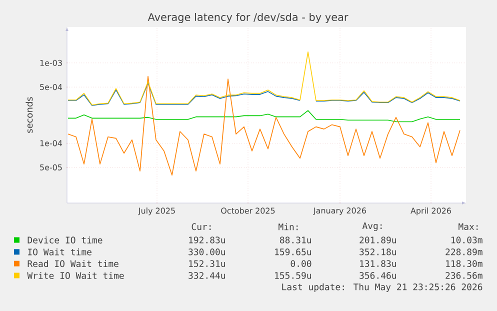  What do you see at coordinates (378, 275) in the screenshot?
I see `text: 356.46u` at bounding box center [378, 275].